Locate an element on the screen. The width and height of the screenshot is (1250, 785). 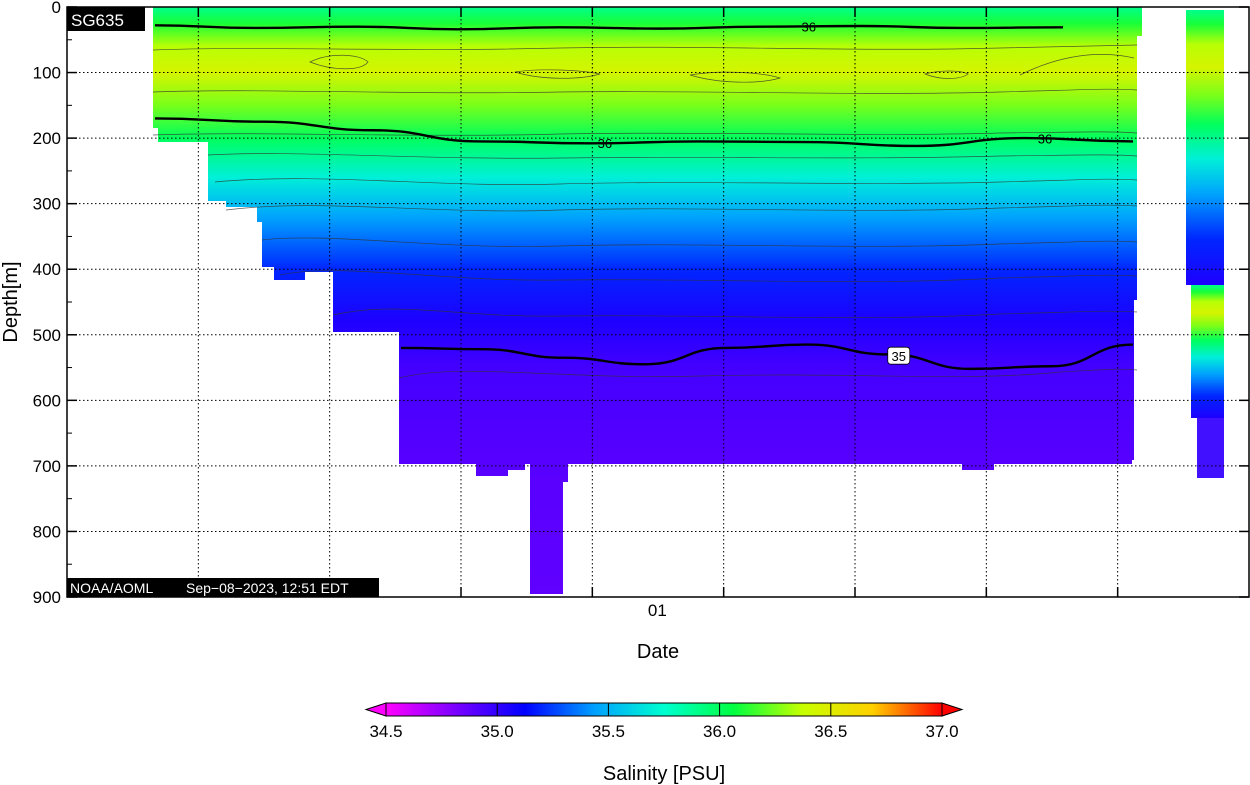
contour-label: 35 is located at coordinates (899, 356).